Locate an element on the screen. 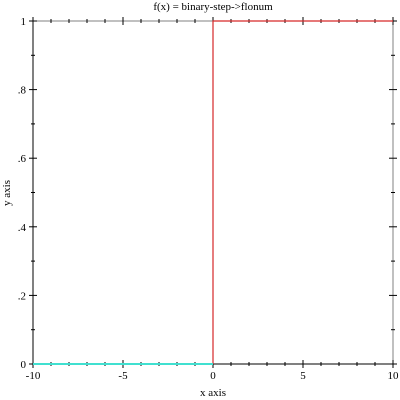  x-tick-label: -5 is located at coordinates (123, 376).